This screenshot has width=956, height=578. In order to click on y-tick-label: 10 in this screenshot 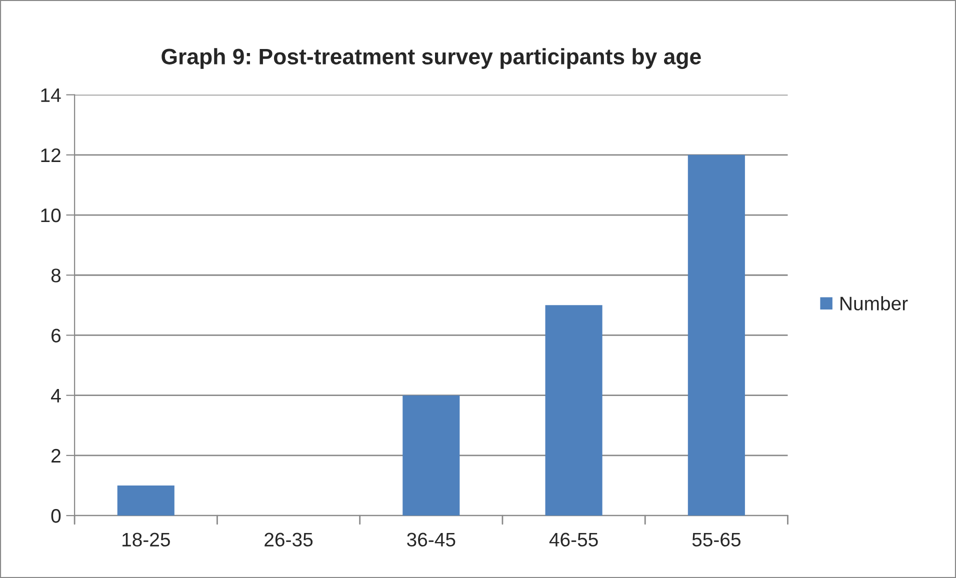, I will do `click(51, 215)`.